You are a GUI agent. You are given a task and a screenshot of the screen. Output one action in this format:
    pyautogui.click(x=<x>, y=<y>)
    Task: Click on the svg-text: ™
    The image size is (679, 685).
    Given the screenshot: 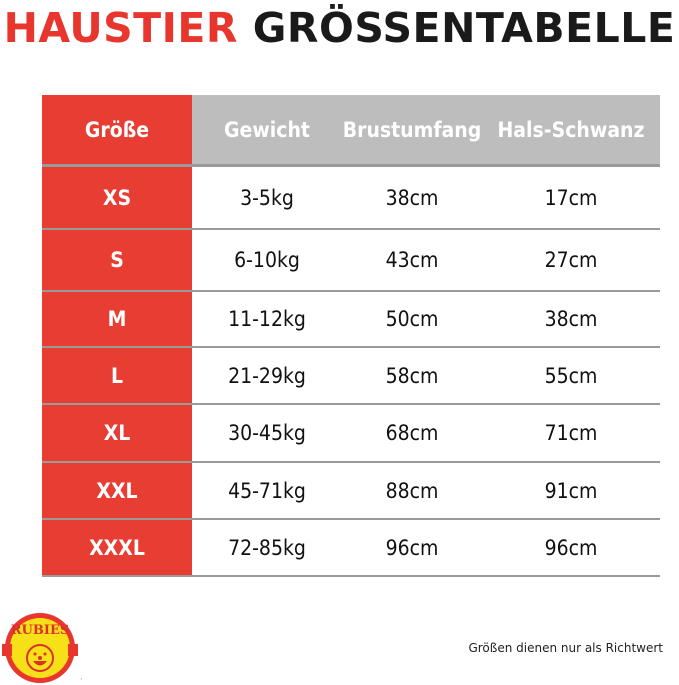 What is the action you would take?
    pyautogui.click(x=81, y=681)
    